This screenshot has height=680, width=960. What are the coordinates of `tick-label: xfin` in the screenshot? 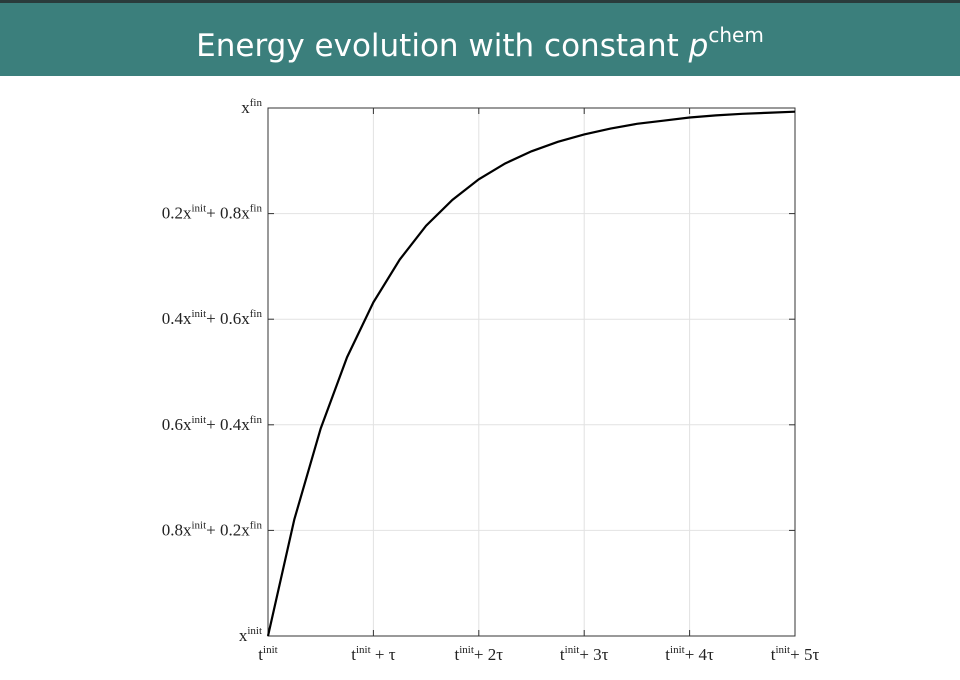 It's located at (251, 107).